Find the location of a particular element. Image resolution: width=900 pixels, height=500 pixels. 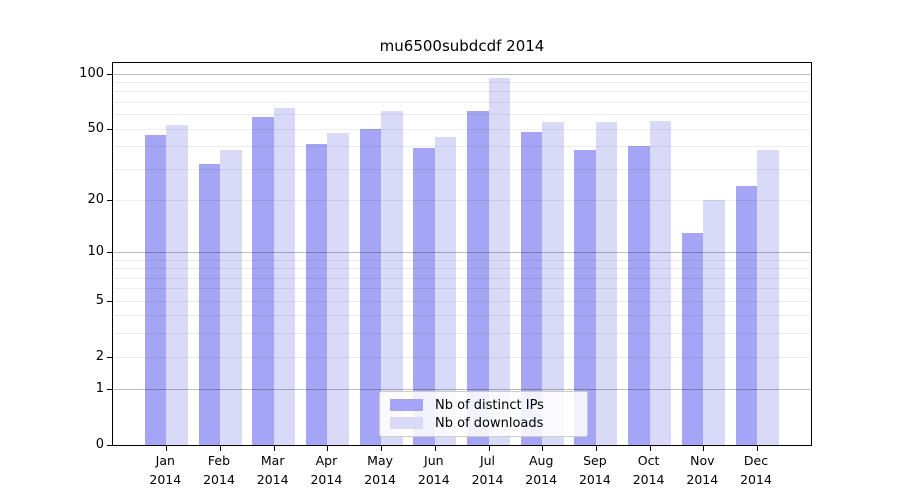

x-tick-label: Oct 2014 is located at coordinates (648, 470).